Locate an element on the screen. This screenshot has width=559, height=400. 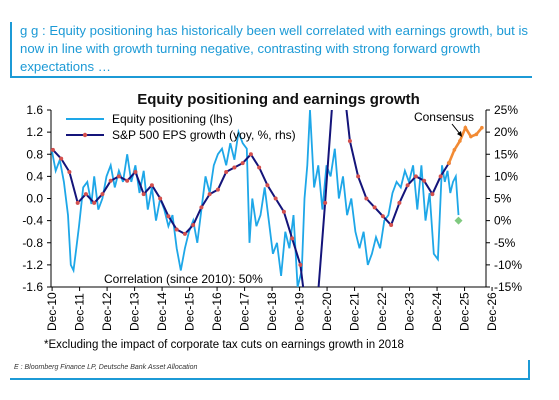
right-tick-label: 15% is located at coordinates (506, 154).